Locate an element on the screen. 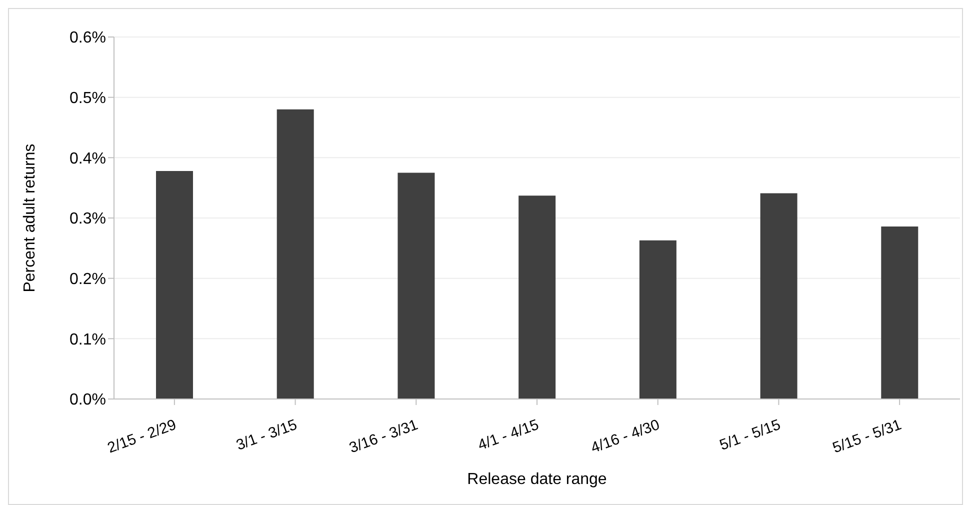  x-tick-label: 5/15 - 5/31 is located at coordinates (867, 436).